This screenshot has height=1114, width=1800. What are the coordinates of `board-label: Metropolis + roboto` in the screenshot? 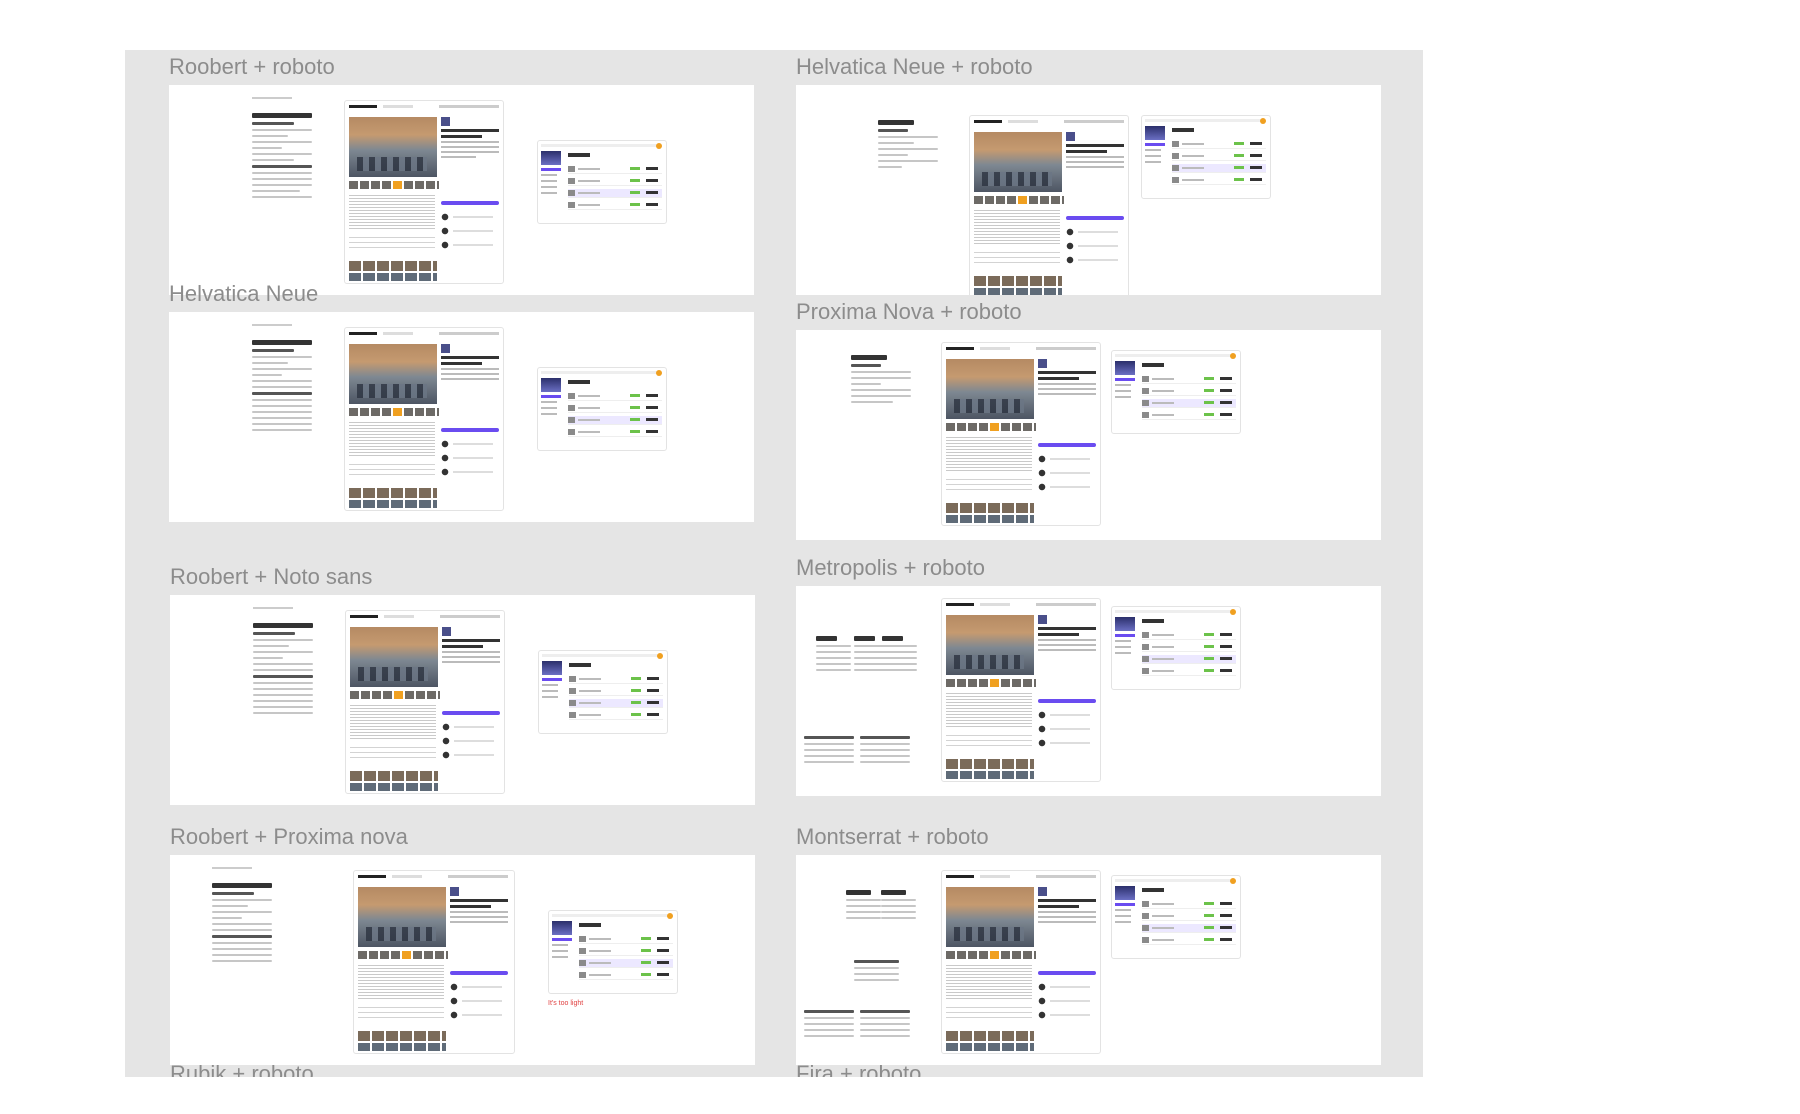 It's located at (890, 567).